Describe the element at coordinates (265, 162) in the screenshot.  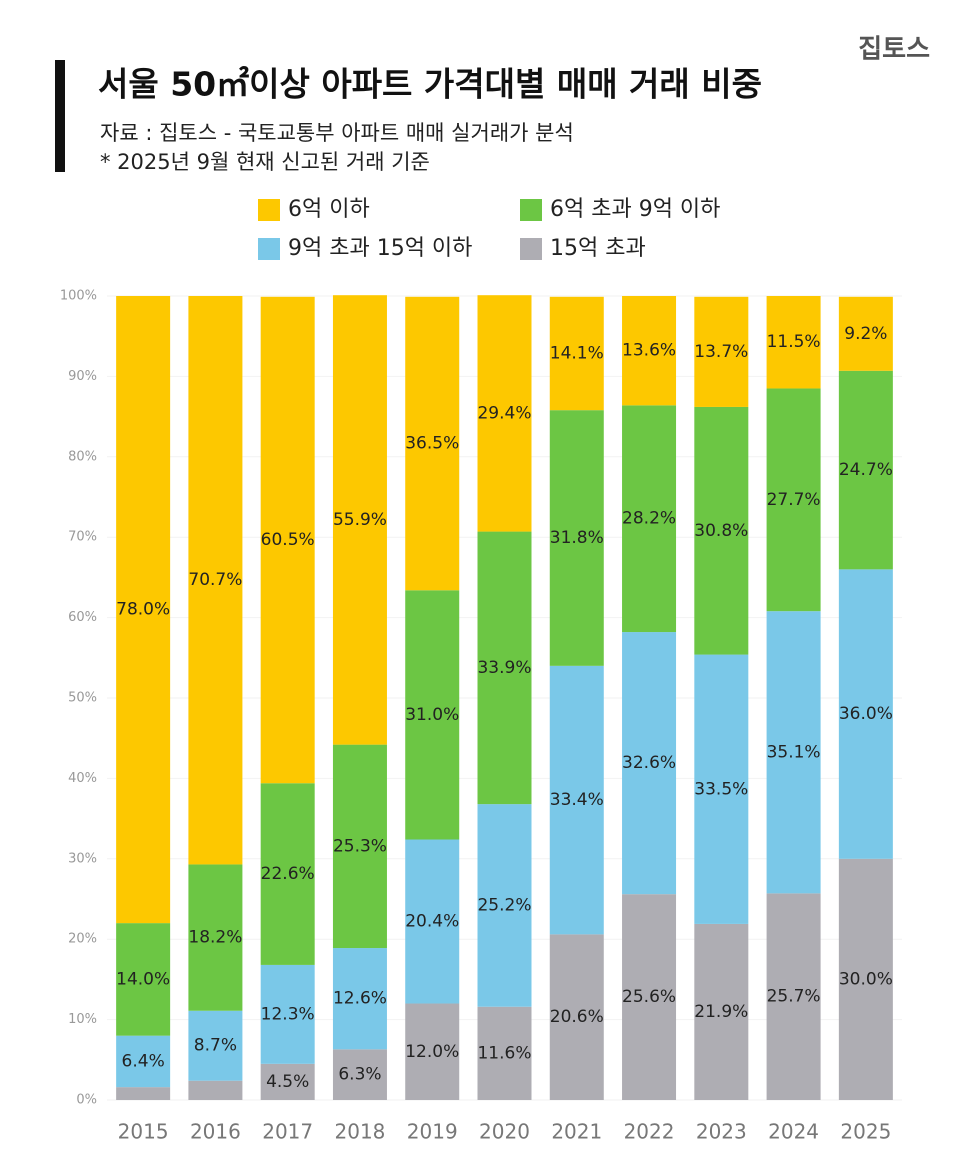
I see `subtitle: * 2025년 9월 현재 신고된 거래 기준` at that location.